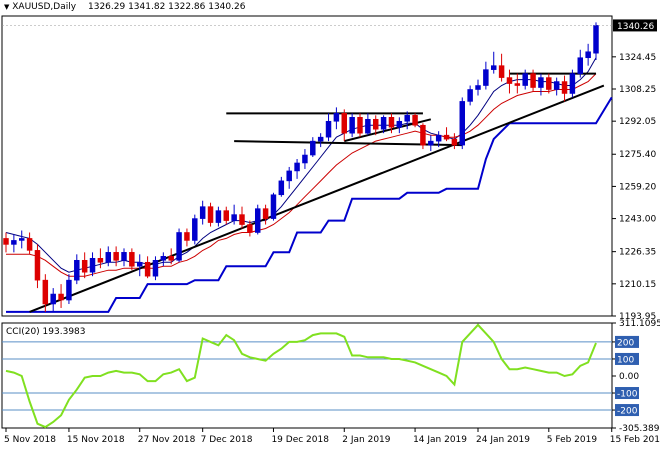  What do you see at coordinates (46, 332) in the screenshot?
I see `cci-title: CCI(20) 193.3983` at bounding box center [46, 332].